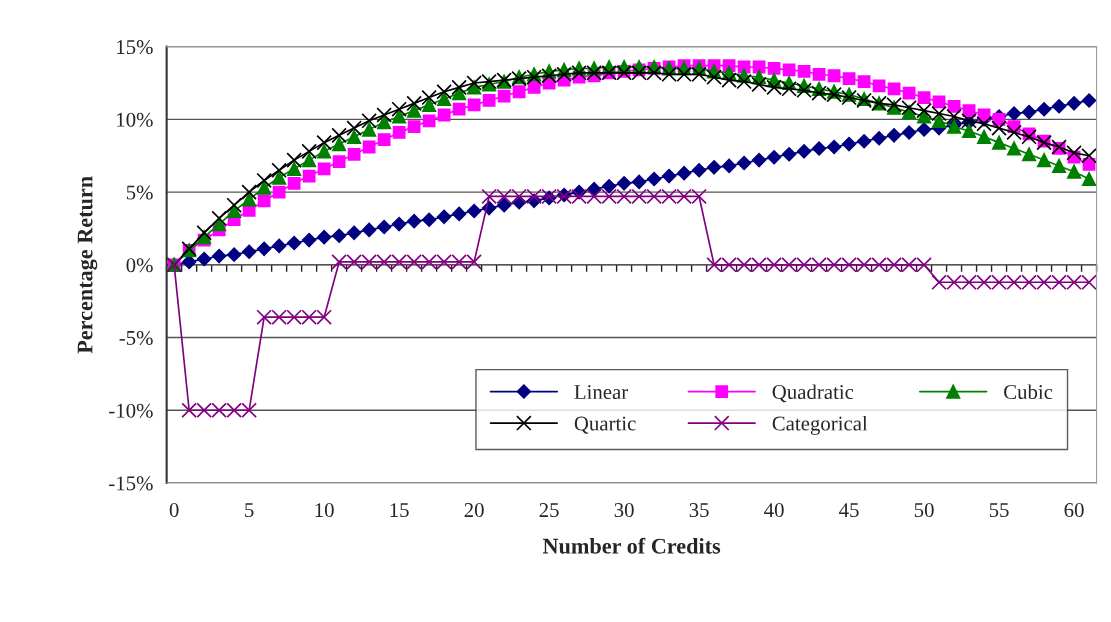 Image resolution: width=1111 pixels, height=622 pixels. I want to click on x-tick-label: 50, so click(924, 510).